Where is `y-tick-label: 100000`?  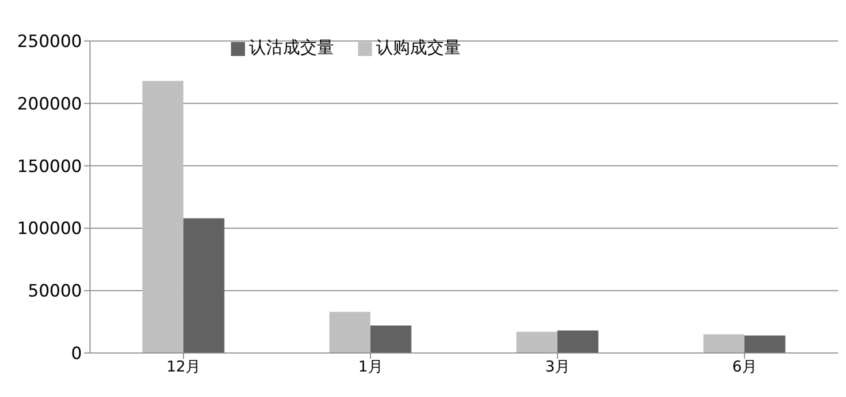 y-tick-label: 100000 is located at coordinates (49, 229).